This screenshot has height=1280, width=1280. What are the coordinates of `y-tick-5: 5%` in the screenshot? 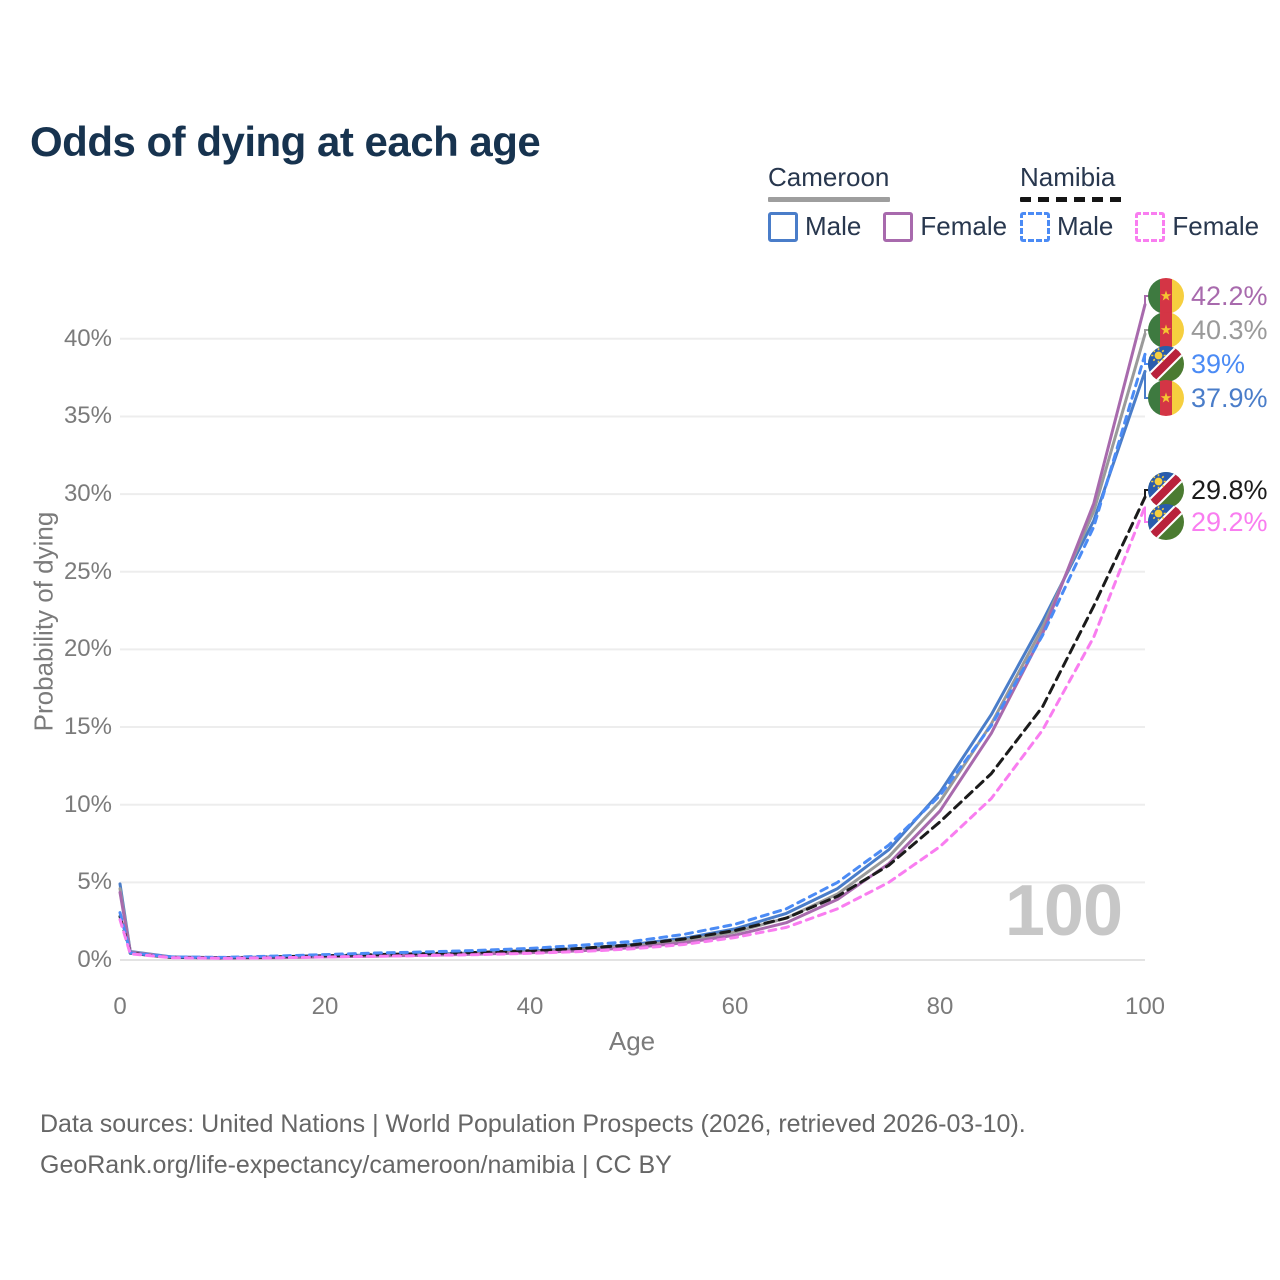 It's located at (94, 882).